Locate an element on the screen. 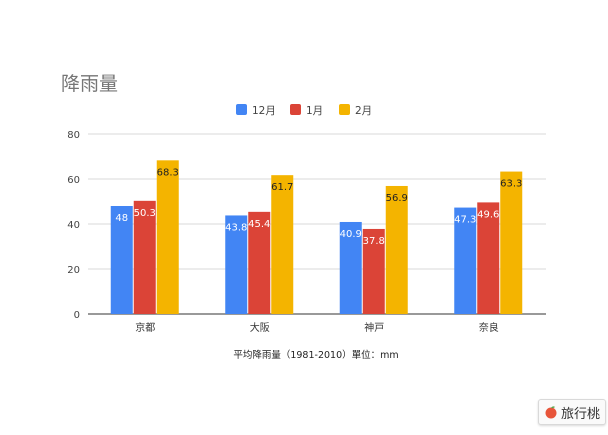  y-tick-label: 60 is located at coordinates (73, 180).